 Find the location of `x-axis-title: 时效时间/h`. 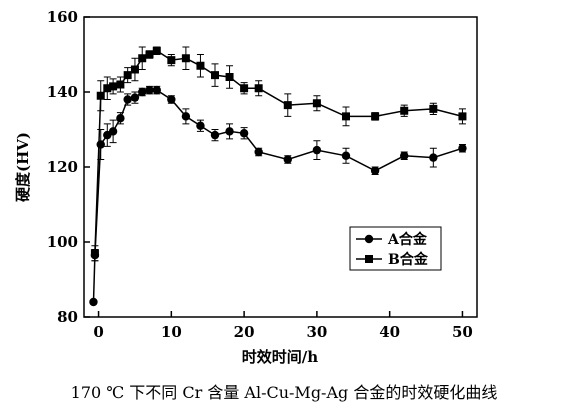

x-axis-title: 时效时间/h is located at coordinates (280, 357).